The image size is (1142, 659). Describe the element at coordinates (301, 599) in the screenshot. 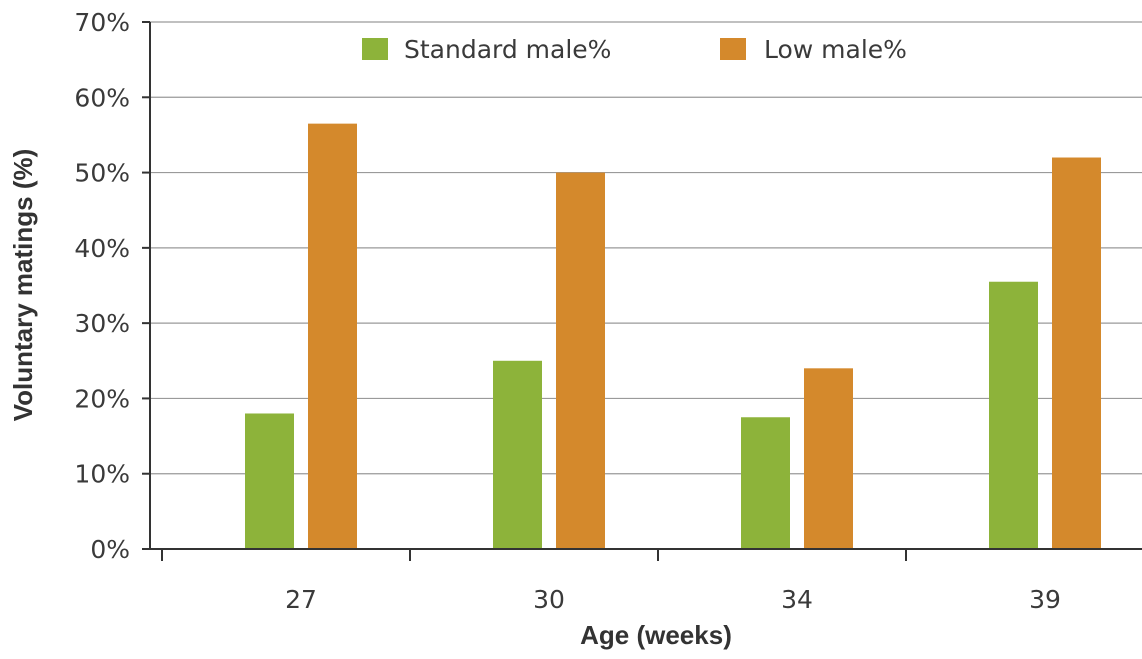

I see `x-tick-label: 27` at that location.